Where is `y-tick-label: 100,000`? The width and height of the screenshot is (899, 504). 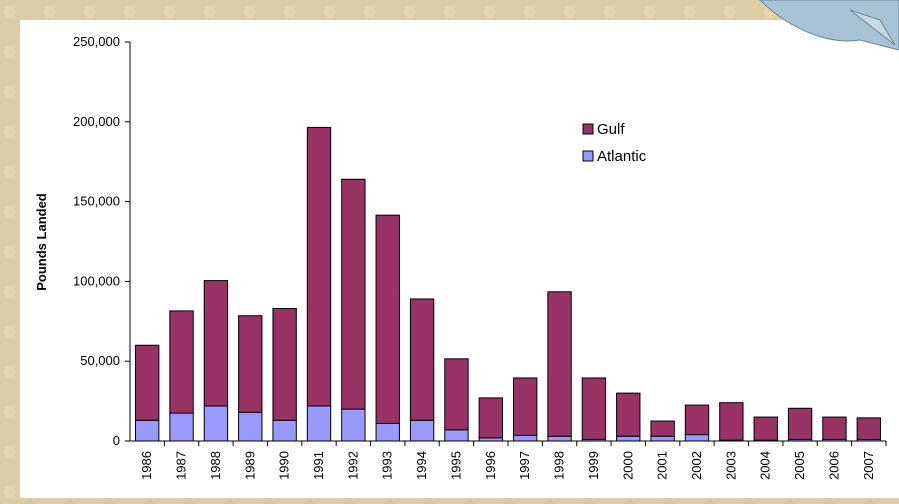 y-tick-label: 100,000 is located at coordinates (96, 280).